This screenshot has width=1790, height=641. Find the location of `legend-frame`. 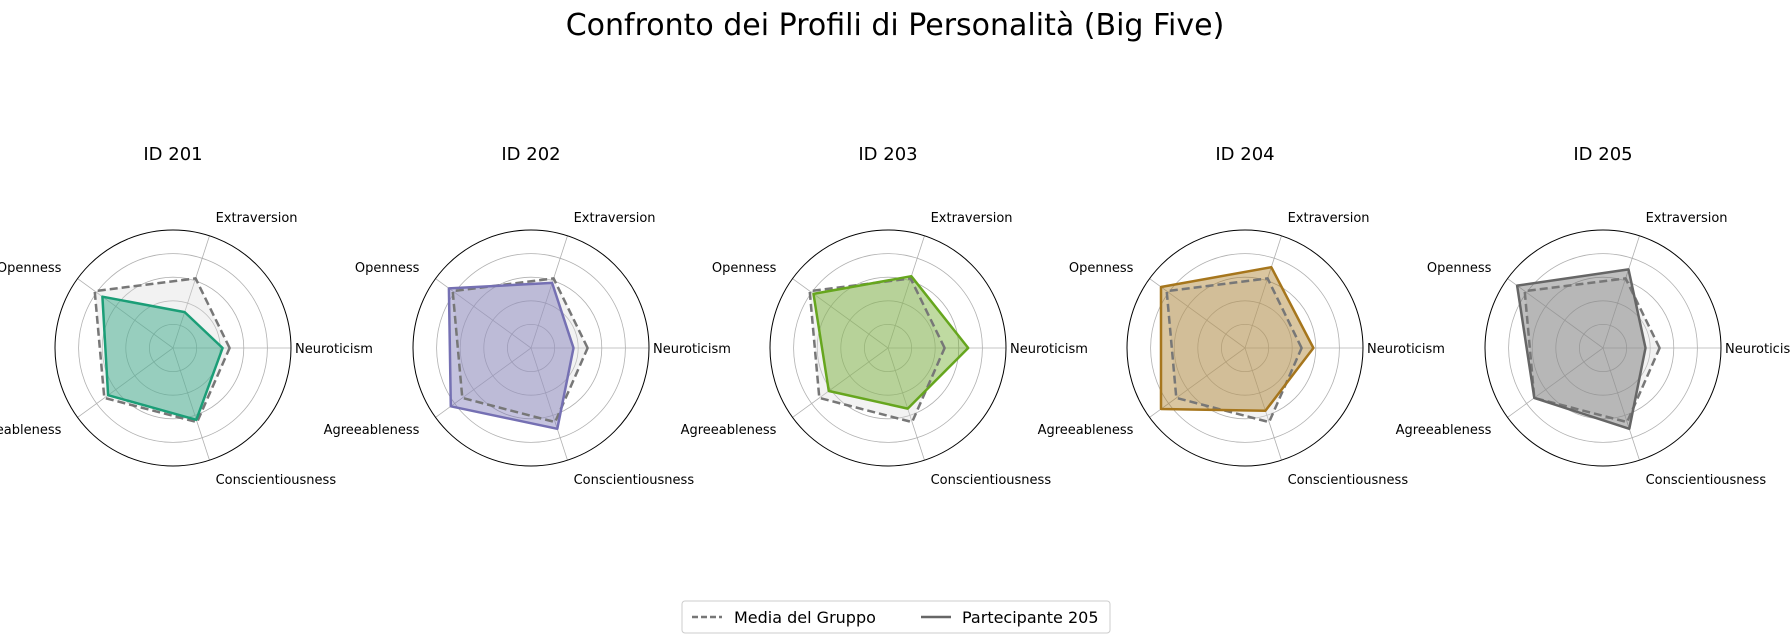

legend-frame is located at coordinates (896, 617).